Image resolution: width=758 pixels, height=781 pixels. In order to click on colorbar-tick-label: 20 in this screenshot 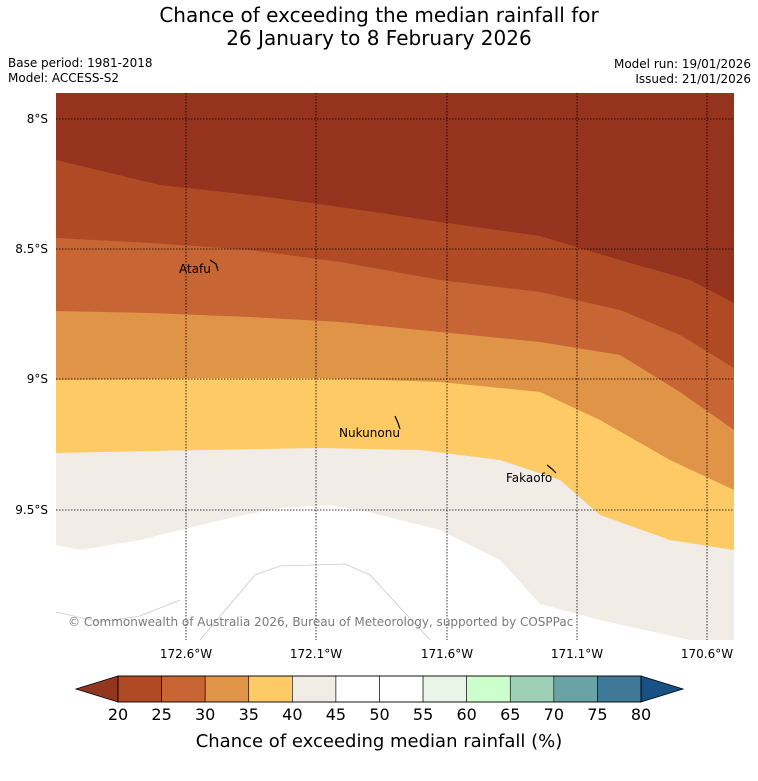, I will do `click(118, 714)`.